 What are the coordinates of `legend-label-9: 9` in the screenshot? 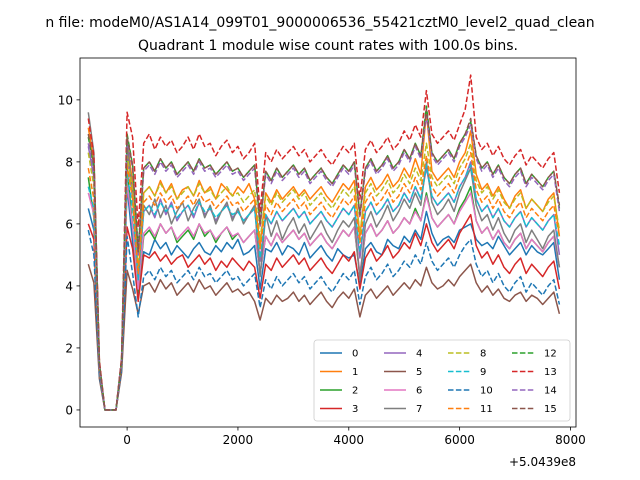 It's located at (483, 372).